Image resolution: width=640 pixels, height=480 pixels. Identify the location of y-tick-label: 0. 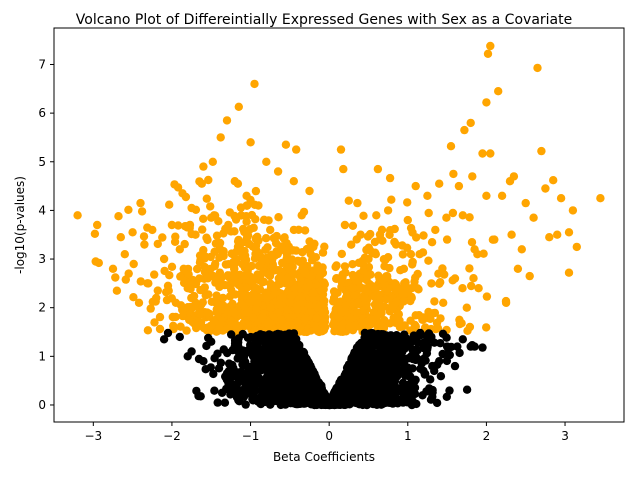
(42, 405).